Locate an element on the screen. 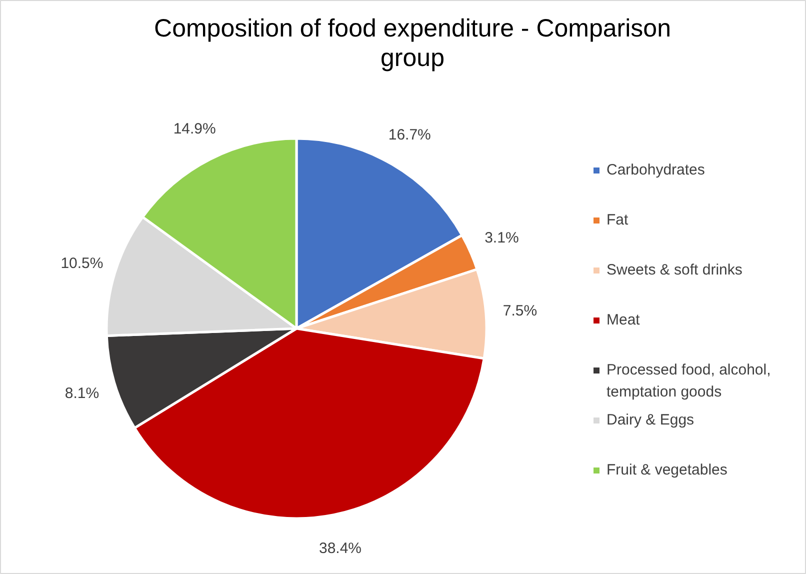 This screenshot has height=574, width=806. legend-label: Processed food, alcohol, temptation goods is located at coordinates (688, 381).